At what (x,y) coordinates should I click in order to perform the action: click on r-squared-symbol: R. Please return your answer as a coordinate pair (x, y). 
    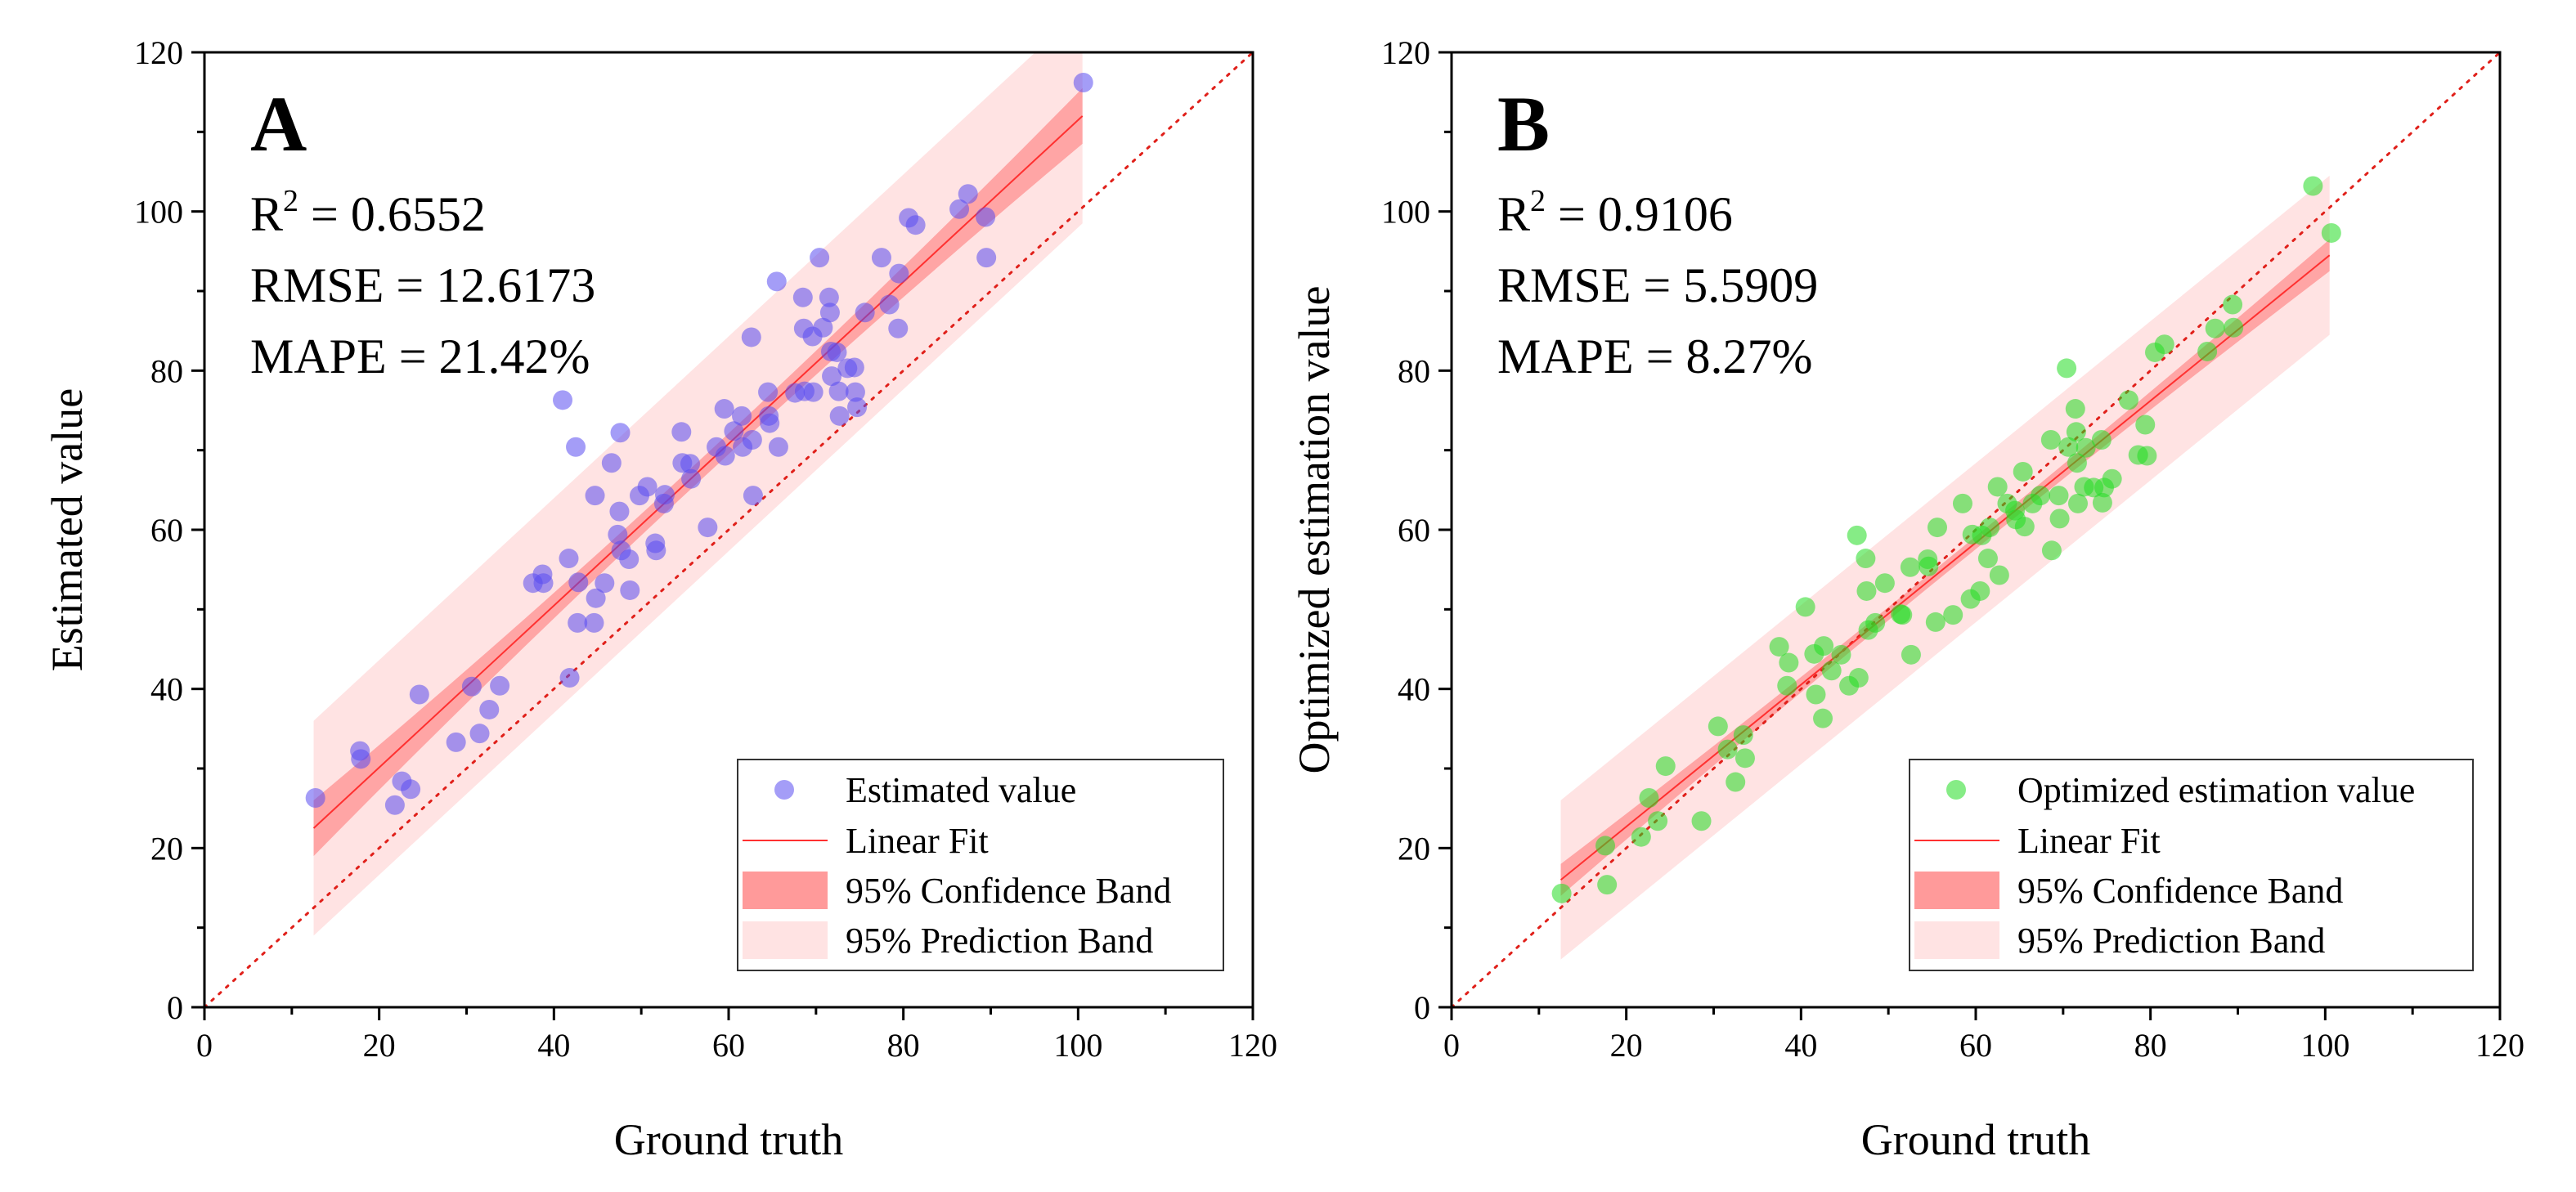
    Looking at the image, I should click on (1514, 214).